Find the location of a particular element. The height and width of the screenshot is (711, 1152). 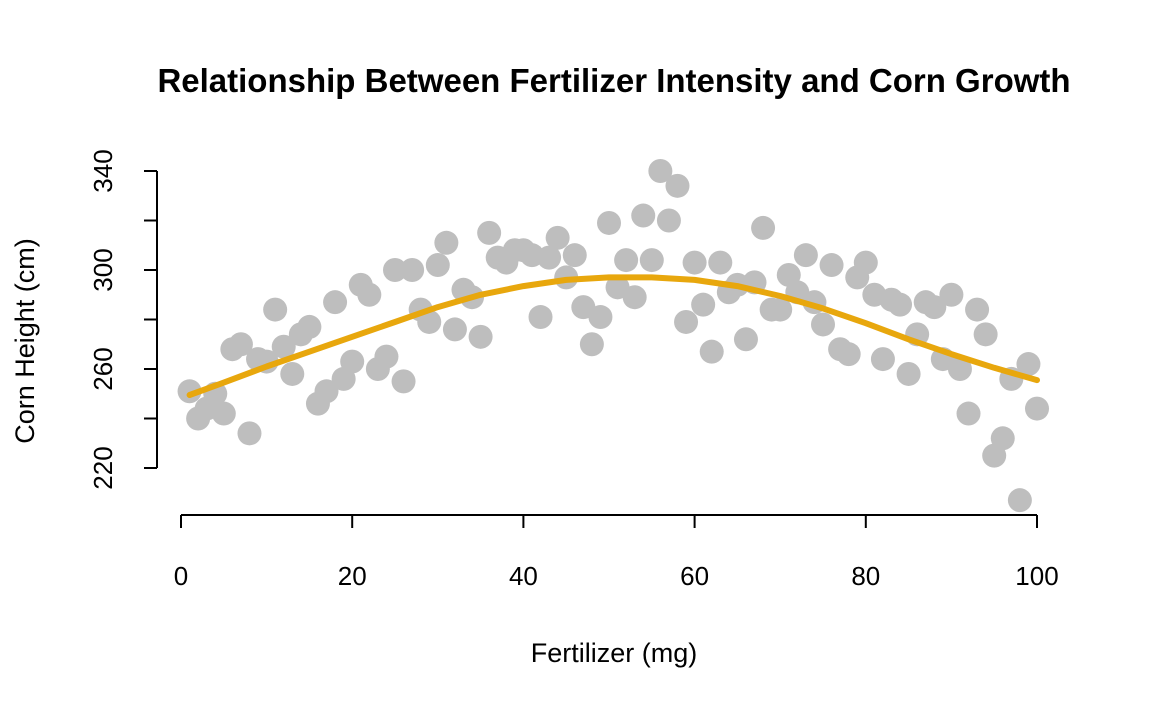

trend-line-group is located at coordinates (613, 336).